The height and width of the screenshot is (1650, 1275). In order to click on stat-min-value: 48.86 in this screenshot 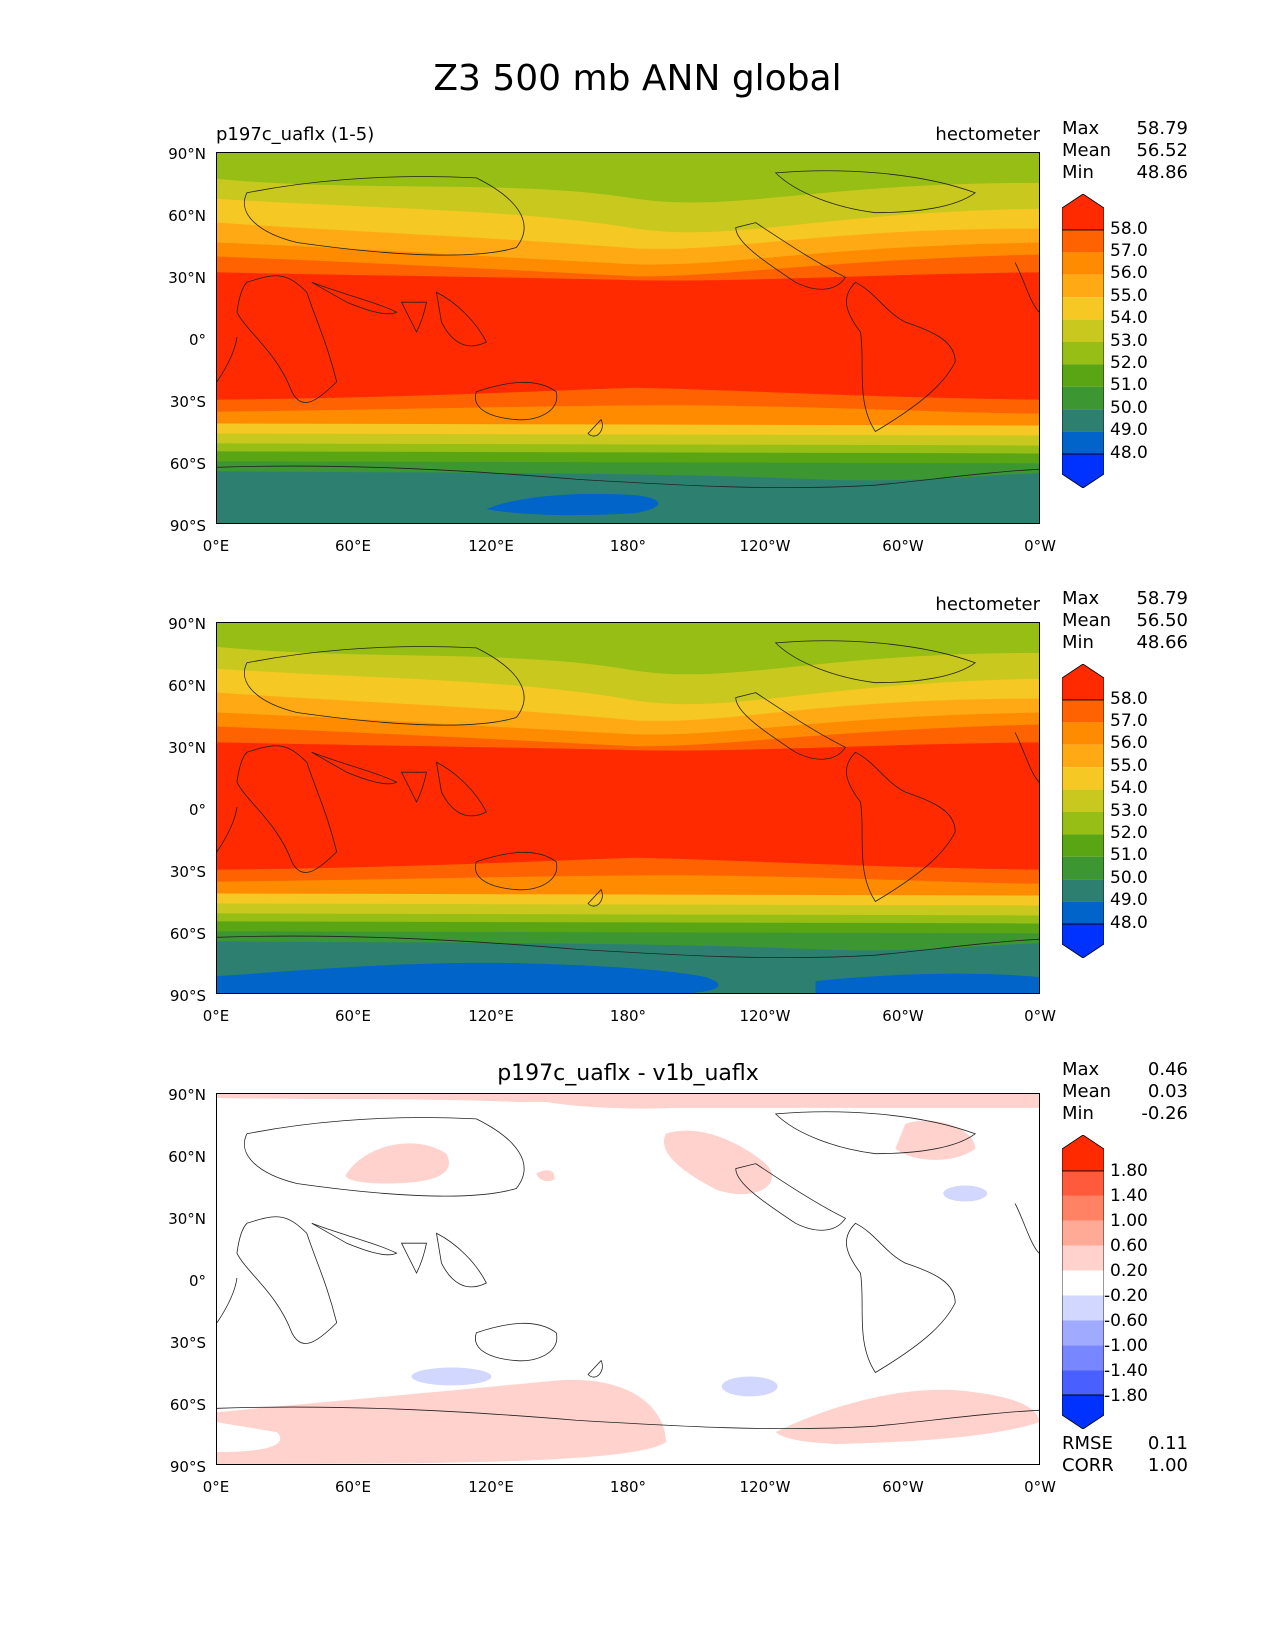, I will do `click(1162, 172)`.